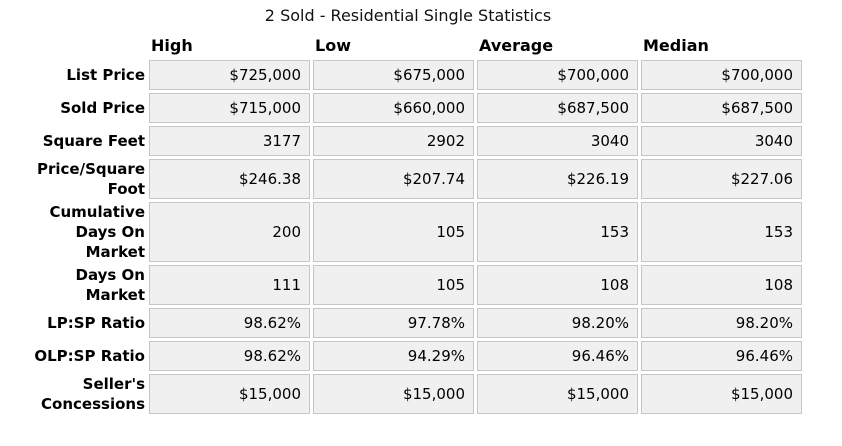 The width and height of the screenshot is (842, 446). I want to click on row-label: Price/Square Foot, so click(91, 179).